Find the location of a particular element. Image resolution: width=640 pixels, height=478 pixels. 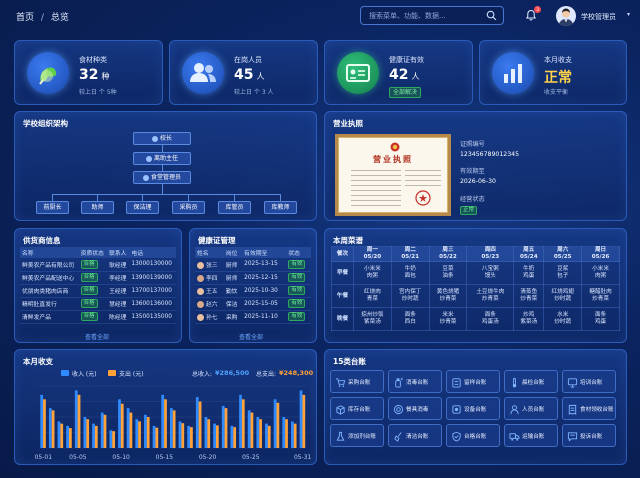

chevron-down-icon: ▾ is located at coordinates (629, 14).